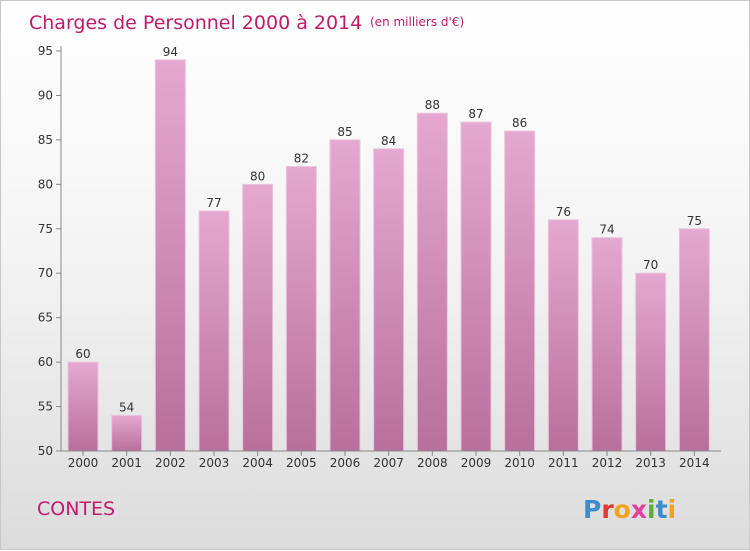 This screenshot has height=551, width=750. I want to click on bar-2006, so click(345, 295).